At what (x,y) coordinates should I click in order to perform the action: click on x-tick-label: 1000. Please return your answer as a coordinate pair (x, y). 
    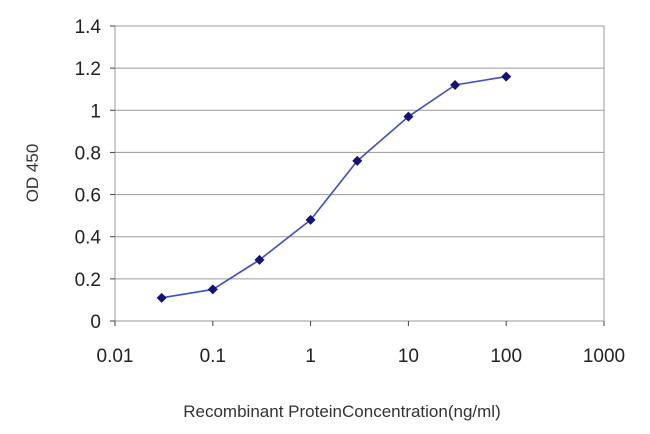
    Looking at the image, I should click on (604, 356).